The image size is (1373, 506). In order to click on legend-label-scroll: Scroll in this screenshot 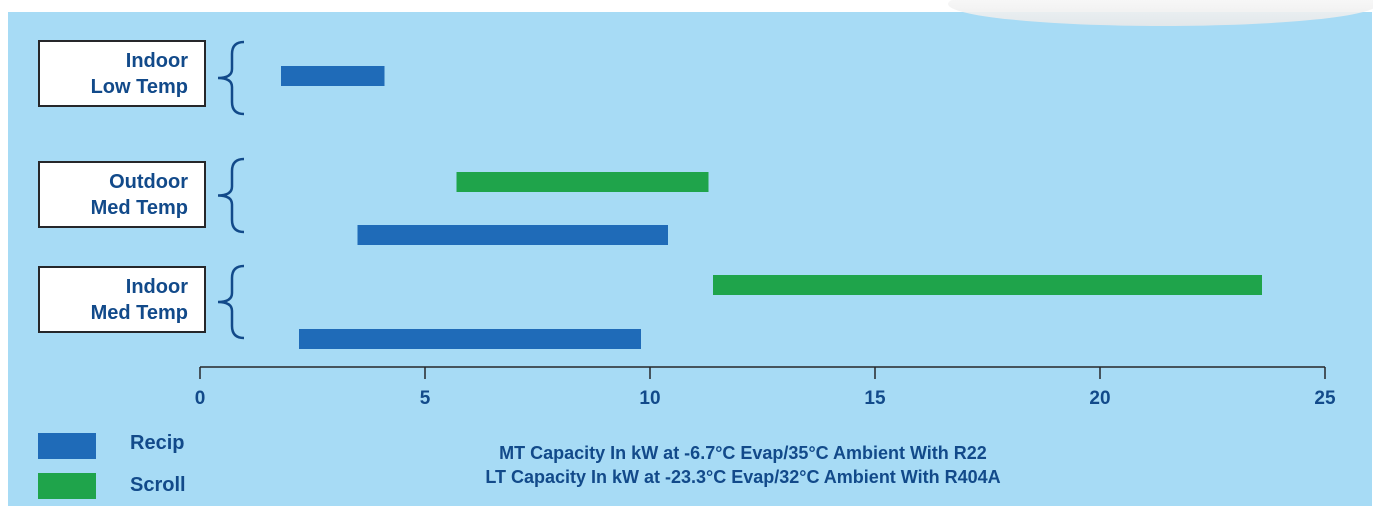, I will do `click(158, 485)`.